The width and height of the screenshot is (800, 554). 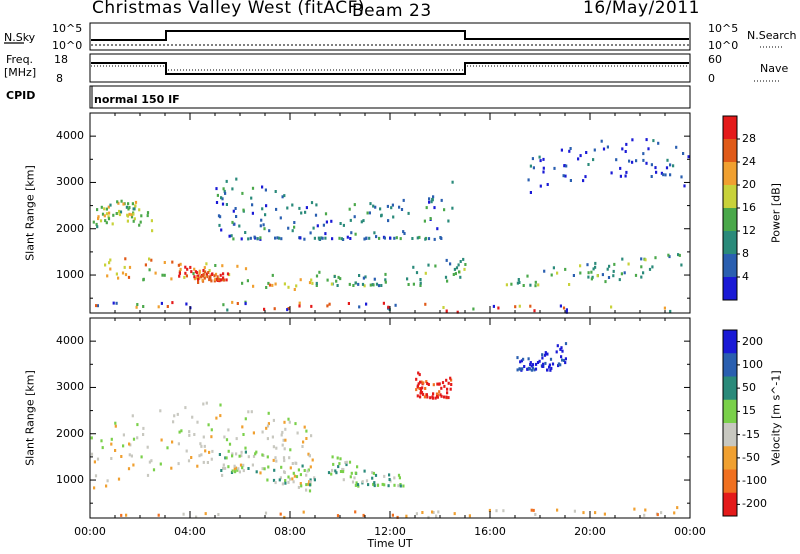 I want to click on nsearch-tick-high: 10^5, so click(x=723, y=28).